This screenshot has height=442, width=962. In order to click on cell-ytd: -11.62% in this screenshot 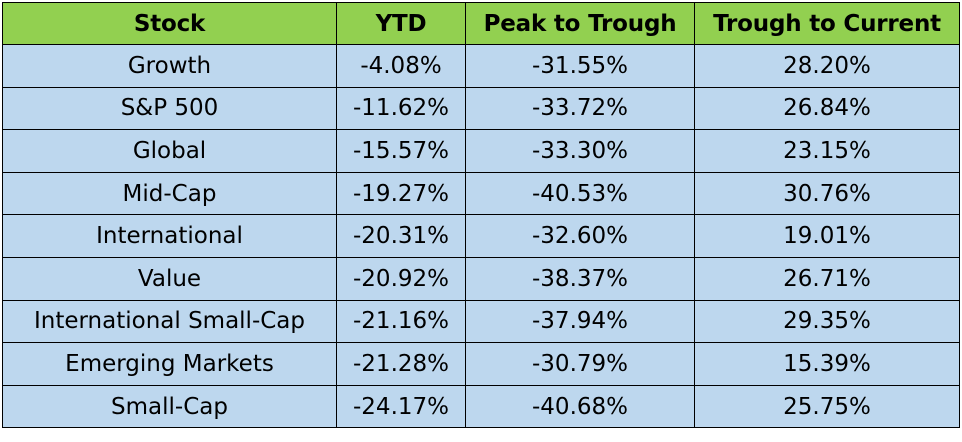, I will do `click(401, 108)`.